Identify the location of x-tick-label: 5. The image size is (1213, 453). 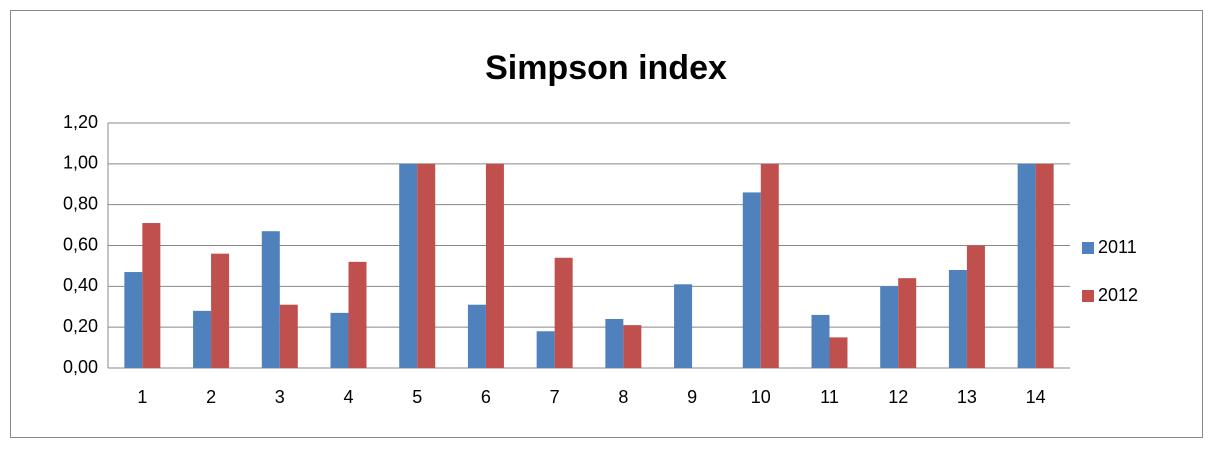
(417, 397).